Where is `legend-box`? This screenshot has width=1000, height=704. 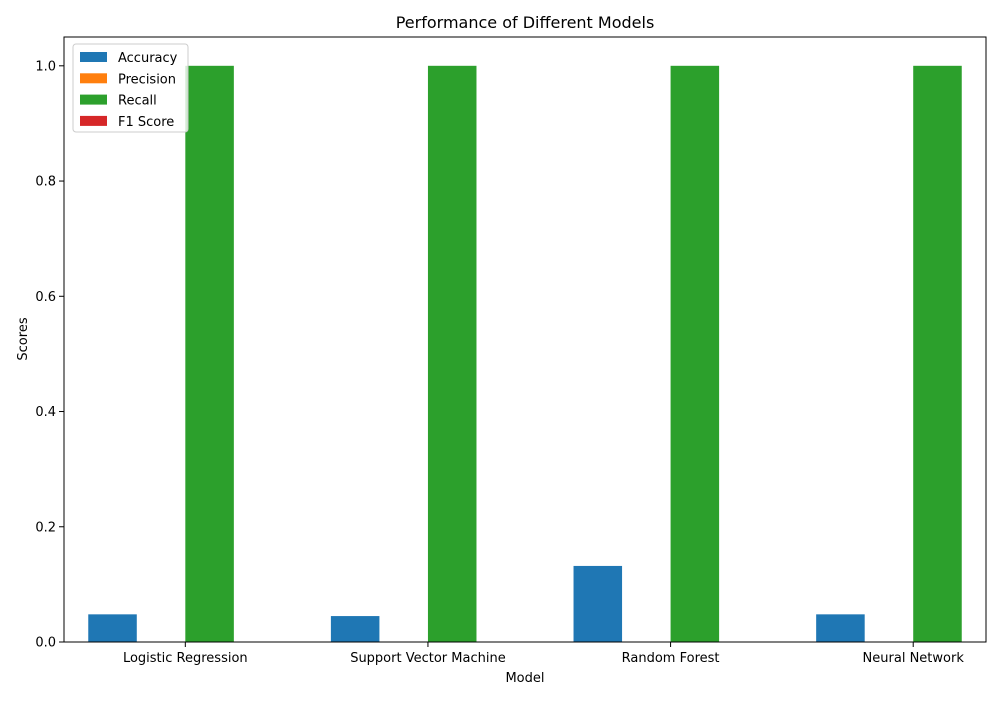
legend-box is located at coordinates (130, 88).